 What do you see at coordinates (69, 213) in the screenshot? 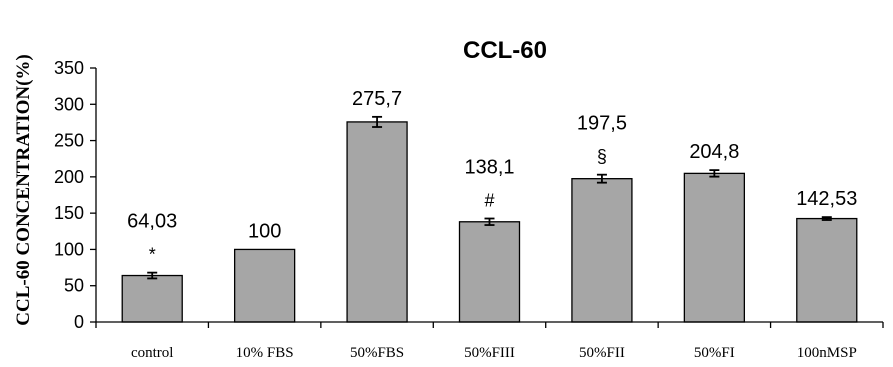
I see `y-tick-label: 150` at bounding box center [69, 213].